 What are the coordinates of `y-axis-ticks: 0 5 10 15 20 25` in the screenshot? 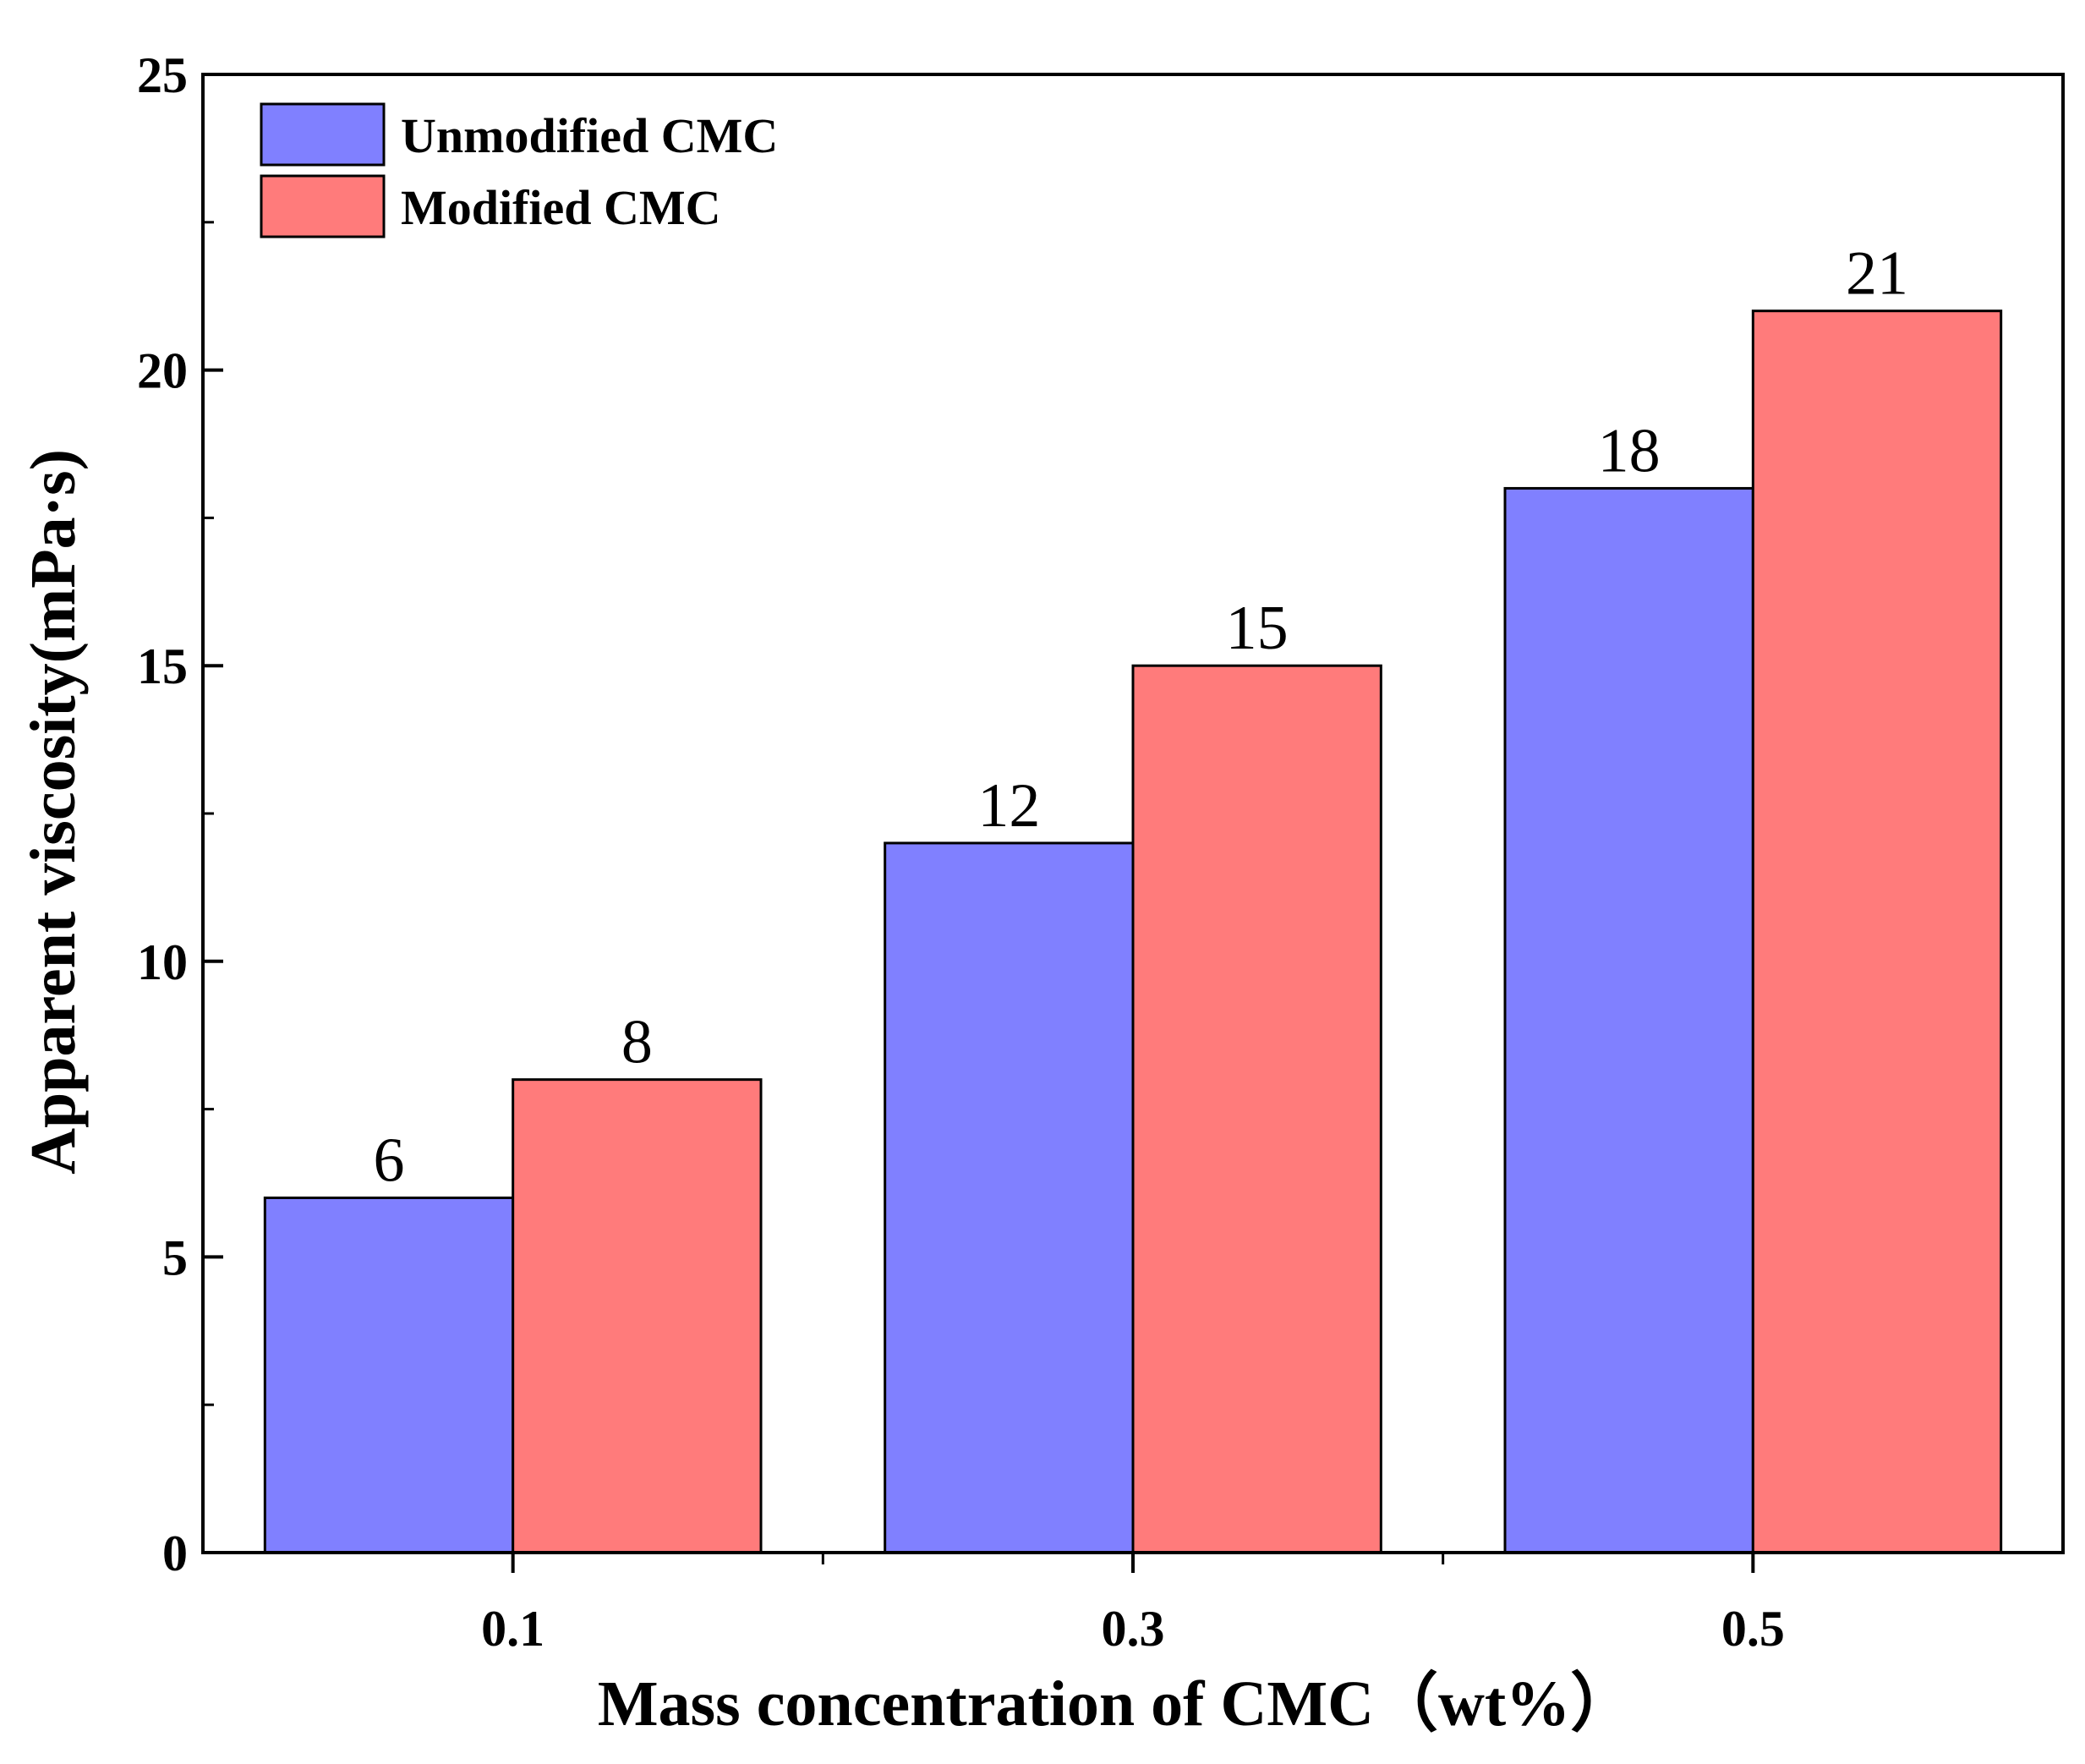 It's located at (180, 814).